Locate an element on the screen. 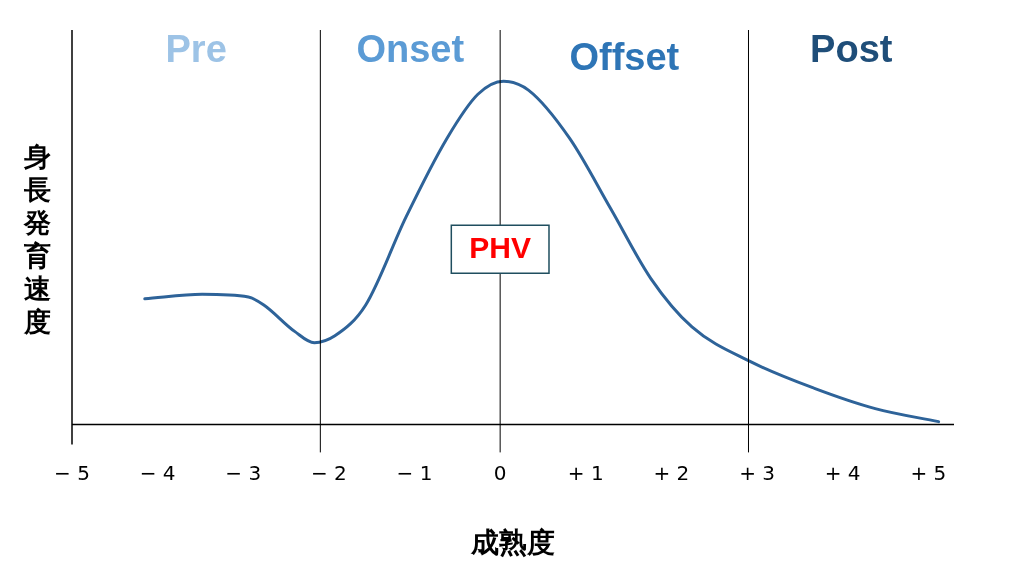  x-tick-label: − 1 is located at coordinates (414, 472).